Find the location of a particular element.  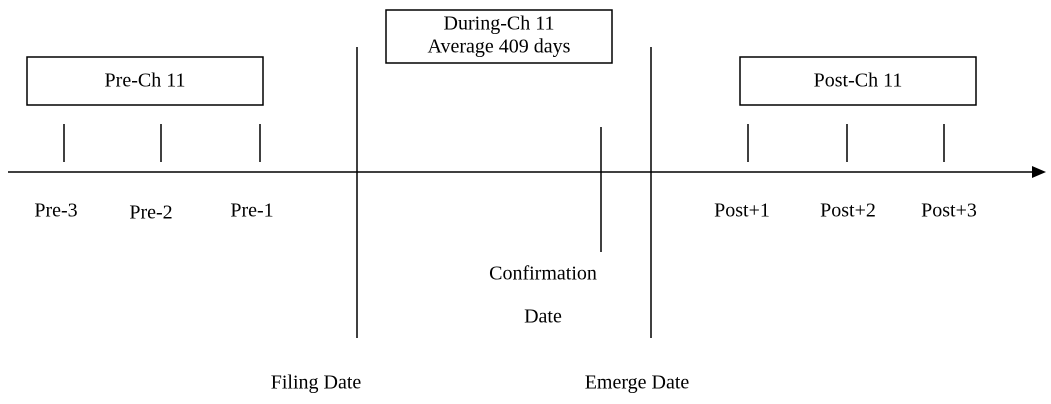

during-box is located at coordinates (499, 36).